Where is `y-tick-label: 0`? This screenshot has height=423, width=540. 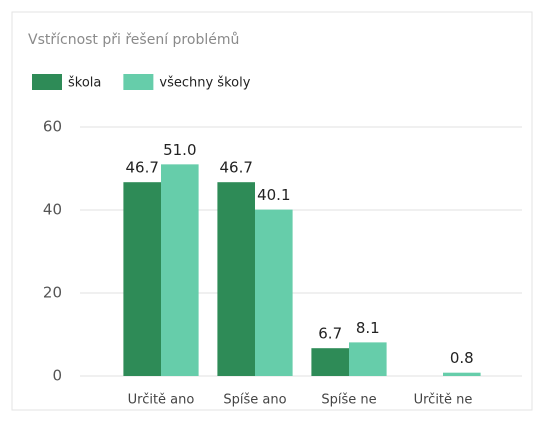
y-tick-label: 0 is located at coordinates (57, 376).